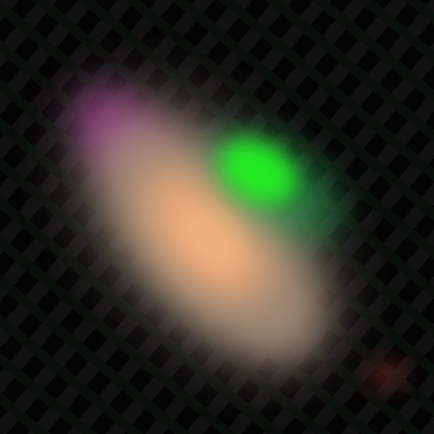  I want to click on galaxy-nucleus, so click(210, 238).